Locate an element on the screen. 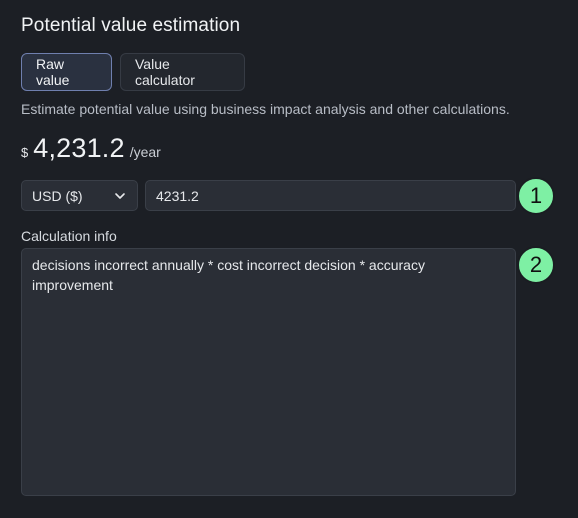 Image resolution: width=578 pixels, height=518 pixels. value-mode-tabs: Raw value Value calculator is located at coordinates (133, 72).